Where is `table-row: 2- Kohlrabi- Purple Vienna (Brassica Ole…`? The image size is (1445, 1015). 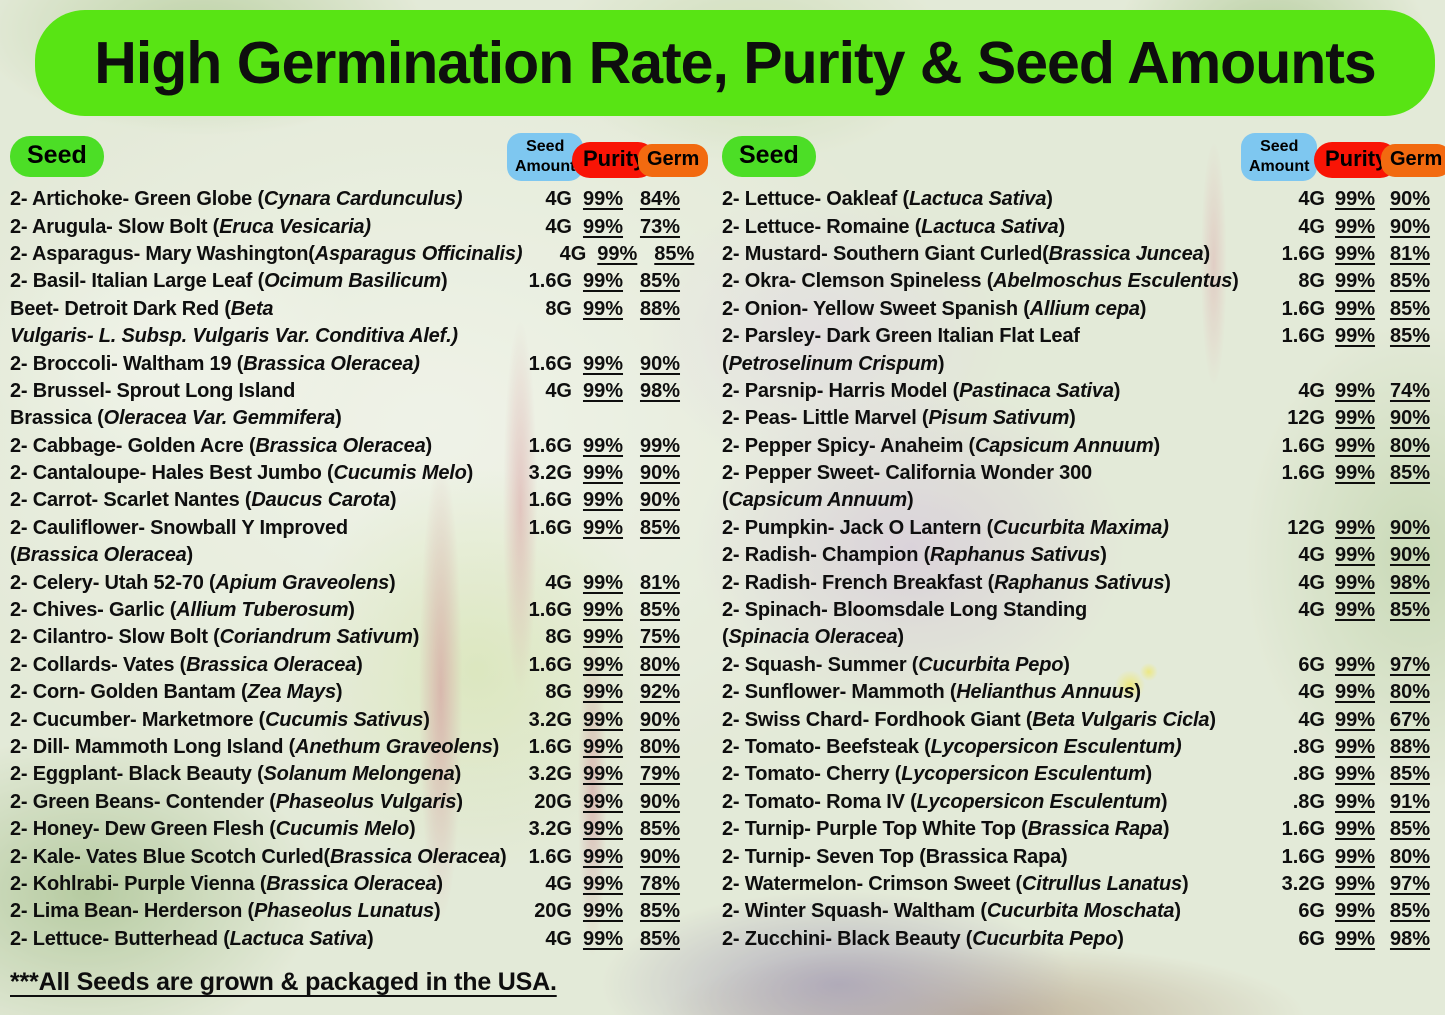 table-row: 2- Kohlrabi- Purple Vienna (Brassica Ole… is located at coordinates (348, 884).